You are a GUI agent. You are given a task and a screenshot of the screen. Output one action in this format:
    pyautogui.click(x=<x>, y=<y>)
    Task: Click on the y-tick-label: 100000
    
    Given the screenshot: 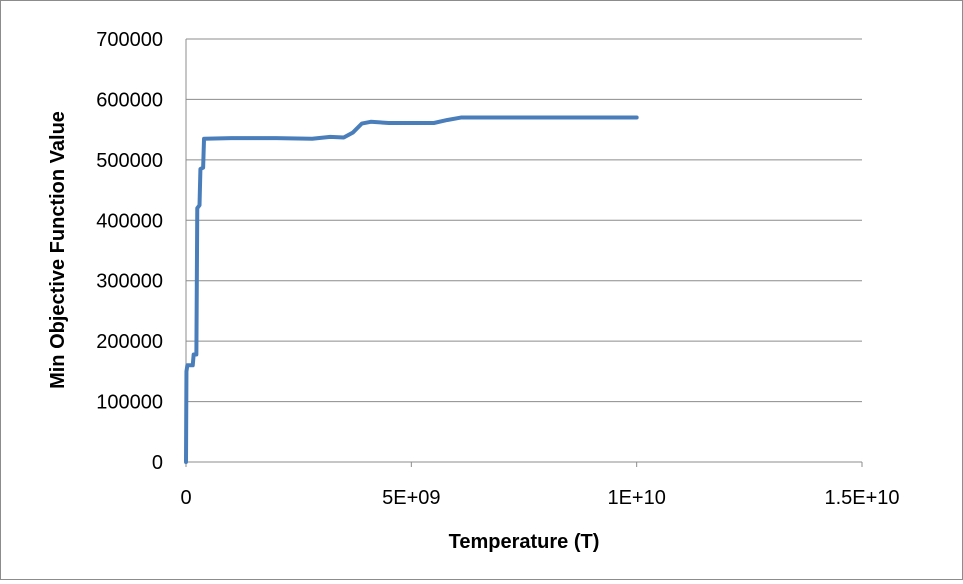 What is the action you would take?
    pyautogui.click(x=129, y=403)
    